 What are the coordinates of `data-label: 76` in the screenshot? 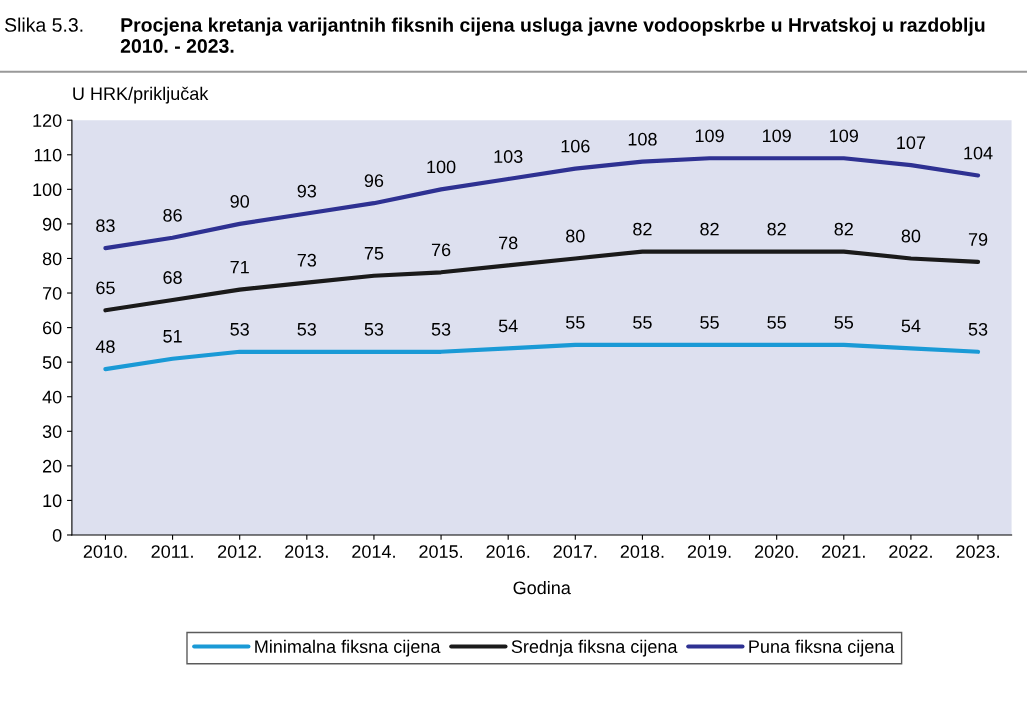 It's located at (441, 250).